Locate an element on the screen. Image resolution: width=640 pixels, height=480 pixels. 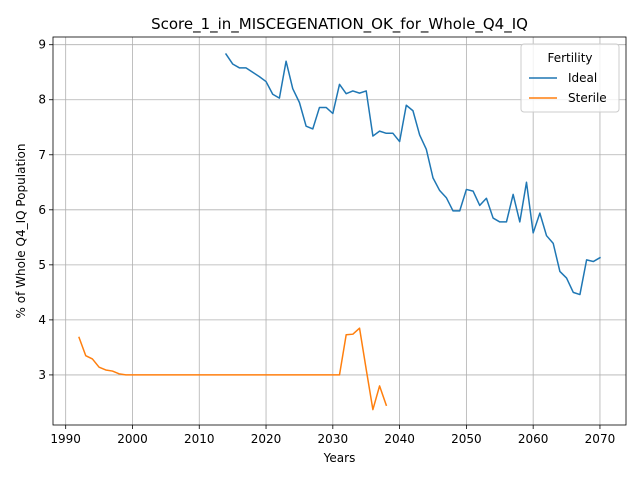
y-tick-label: 5 is located at coordinates (42, 265).